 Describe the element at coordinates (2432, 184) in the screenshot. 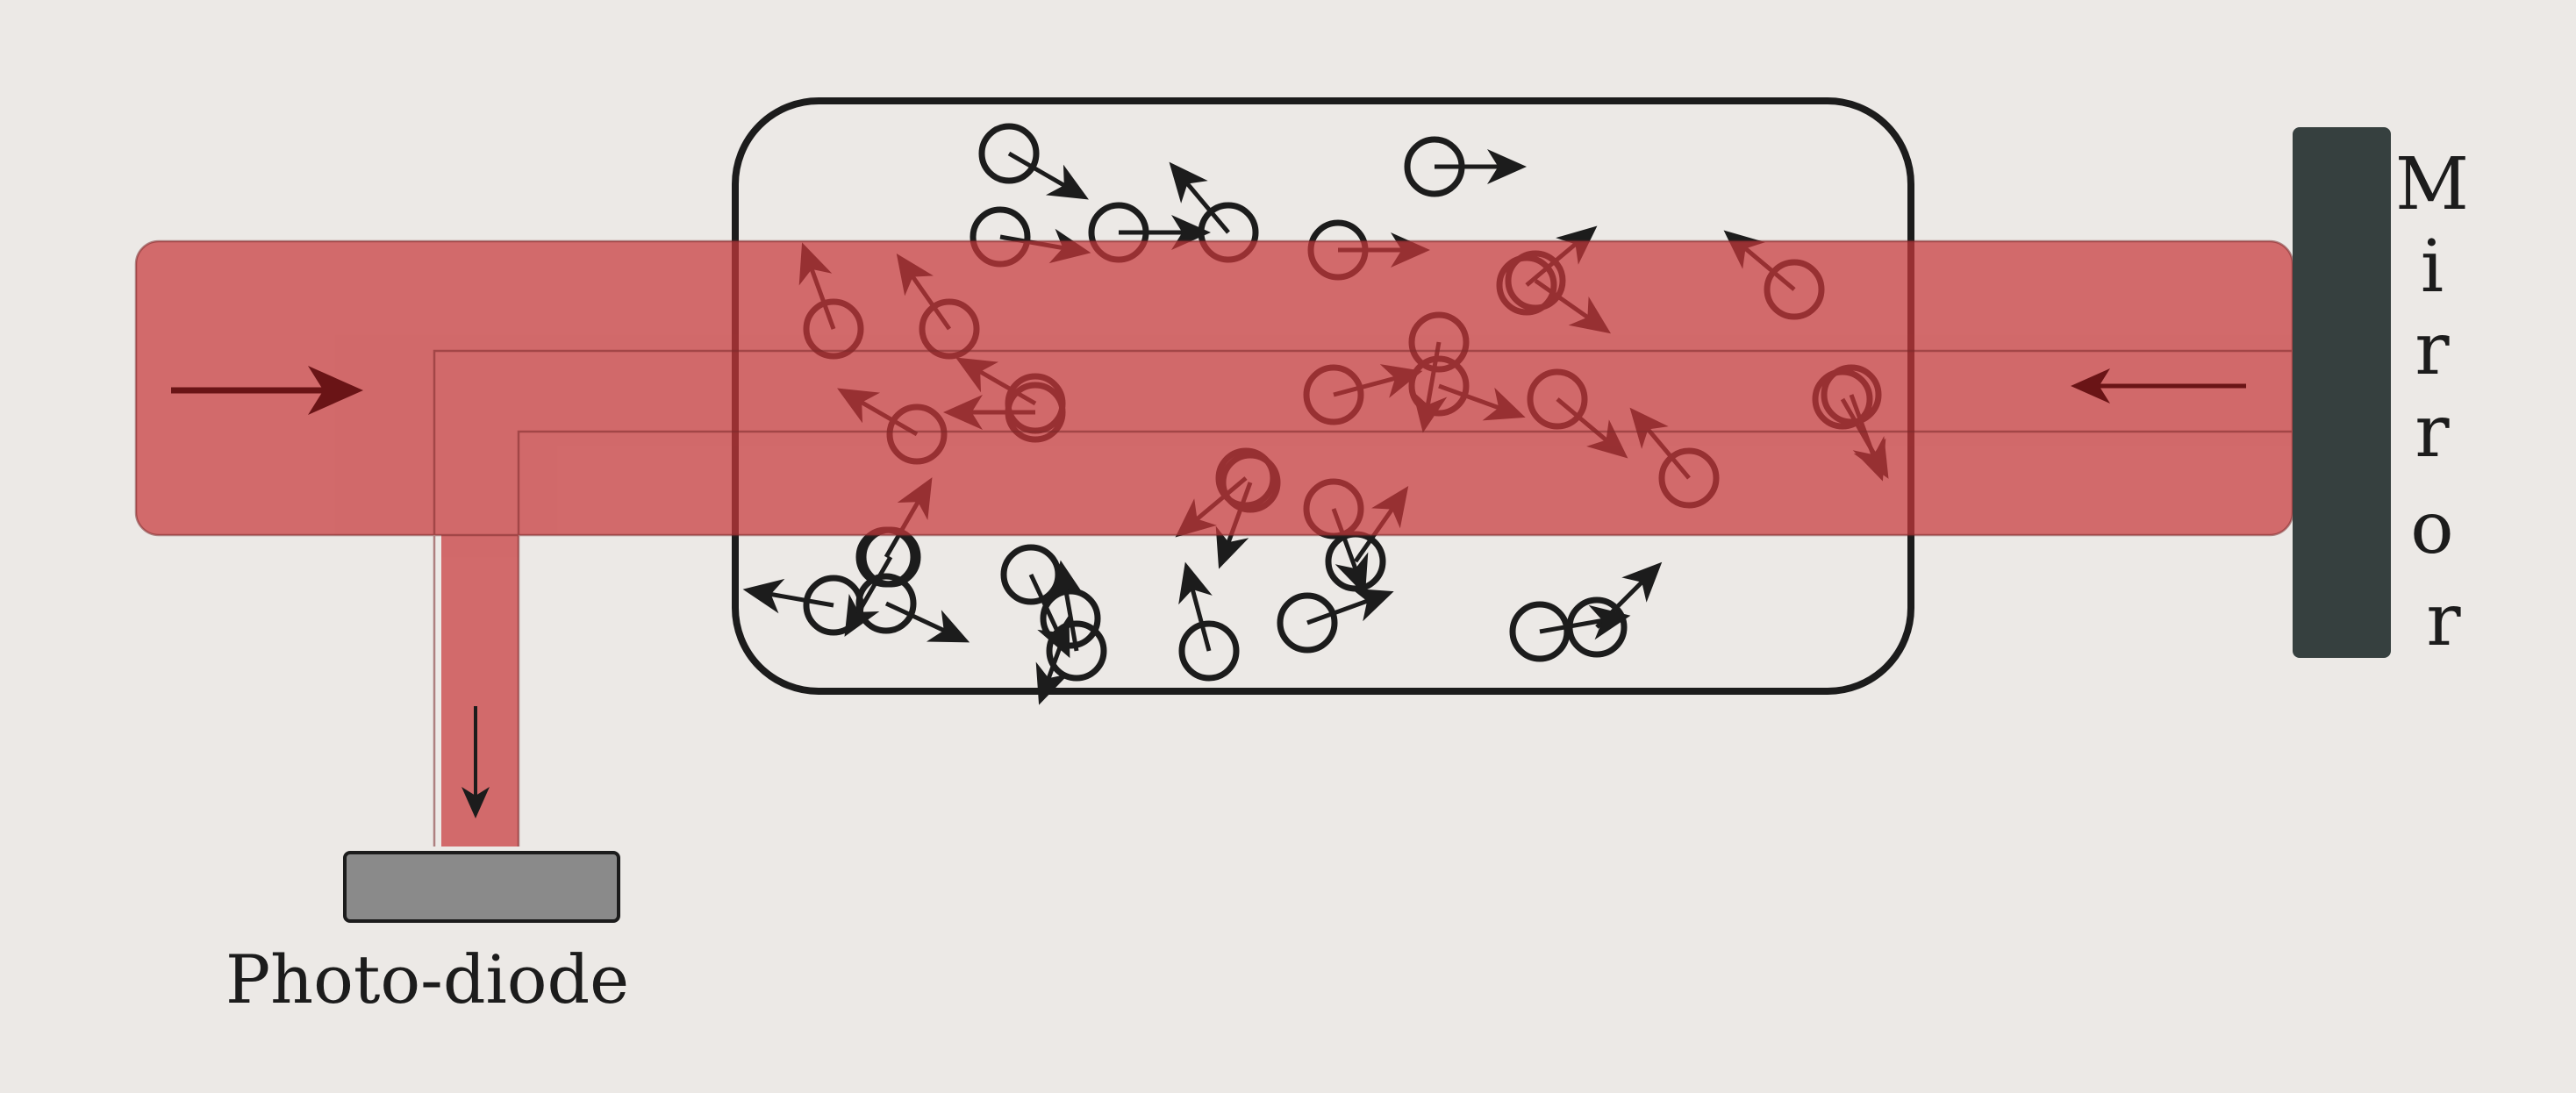

I see `mirror-letter: M` at that location.